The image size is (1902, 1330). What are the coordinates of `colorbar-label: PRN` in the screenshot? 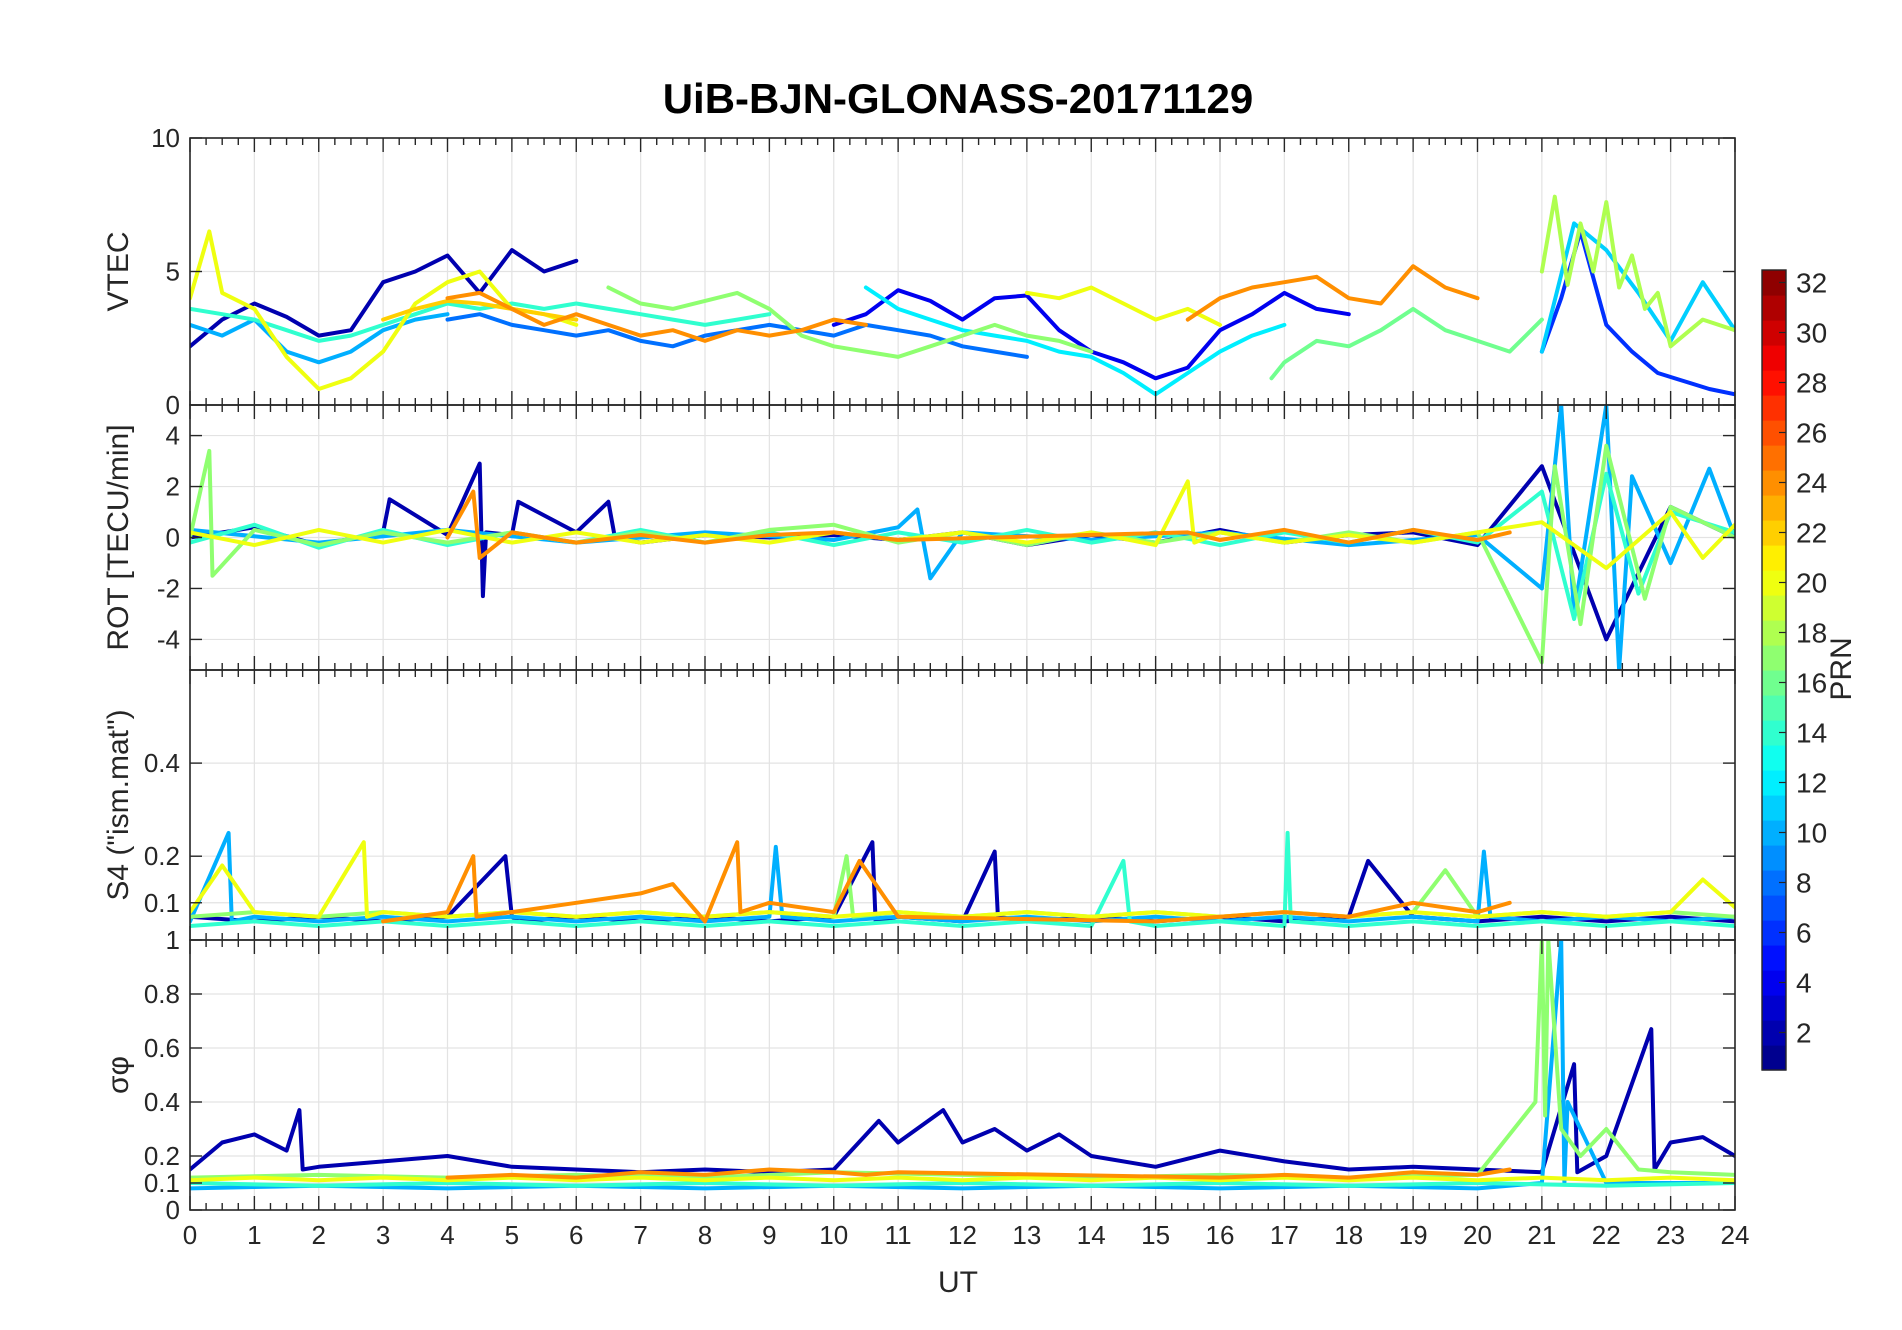 It's located at (1841, 668).